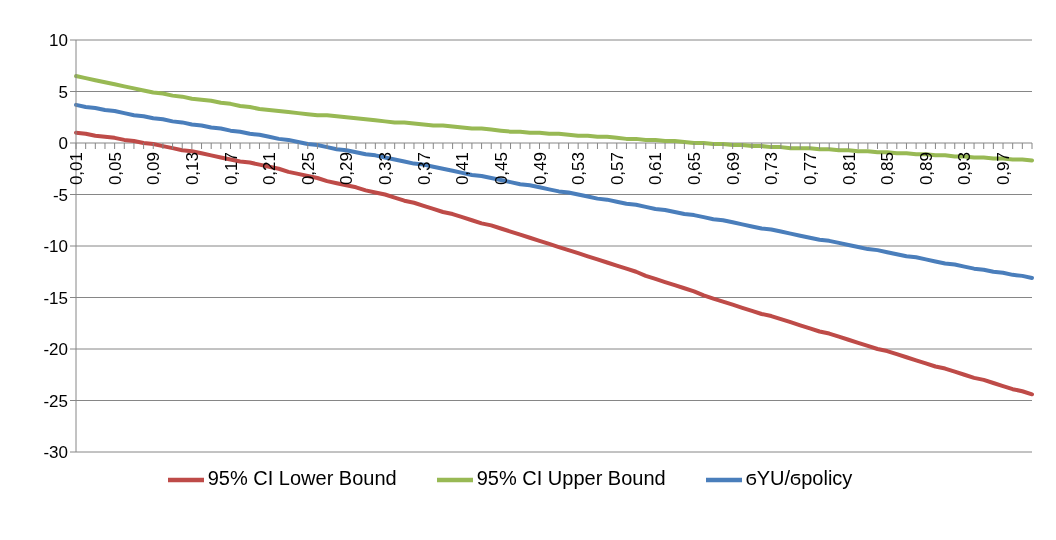  What do you see at coordinates (192, 169) in the screenshot?
I see `x-tick-label: 0,13` at bounding box center [192, 169].